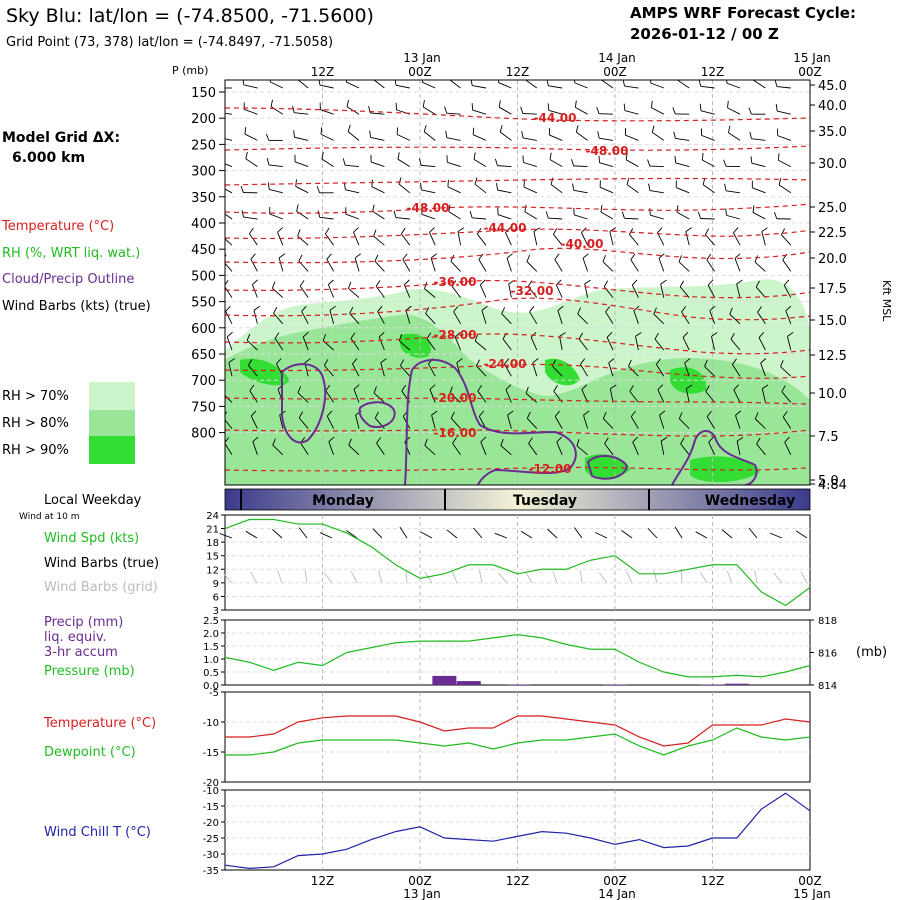  What do you see at coordinates (517, 148) in the screenshot?
I see `temp-contour-48a` at bounding box center [517, 148].